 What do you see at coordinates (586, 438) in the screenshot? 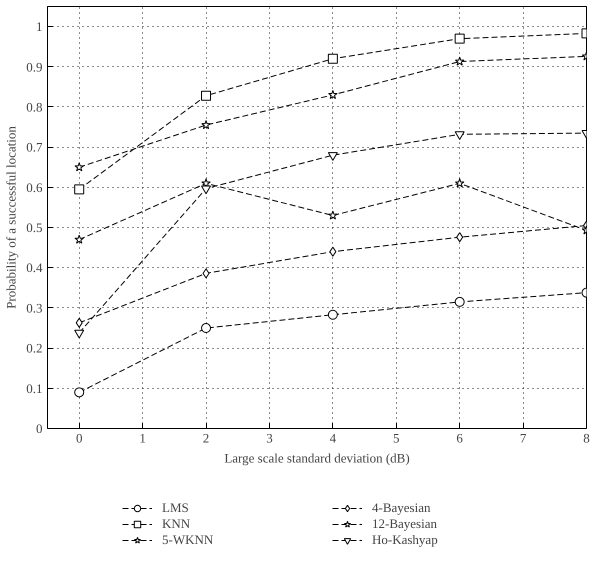
I see `x-tick-label: 8` at bounding box center [586, 438].